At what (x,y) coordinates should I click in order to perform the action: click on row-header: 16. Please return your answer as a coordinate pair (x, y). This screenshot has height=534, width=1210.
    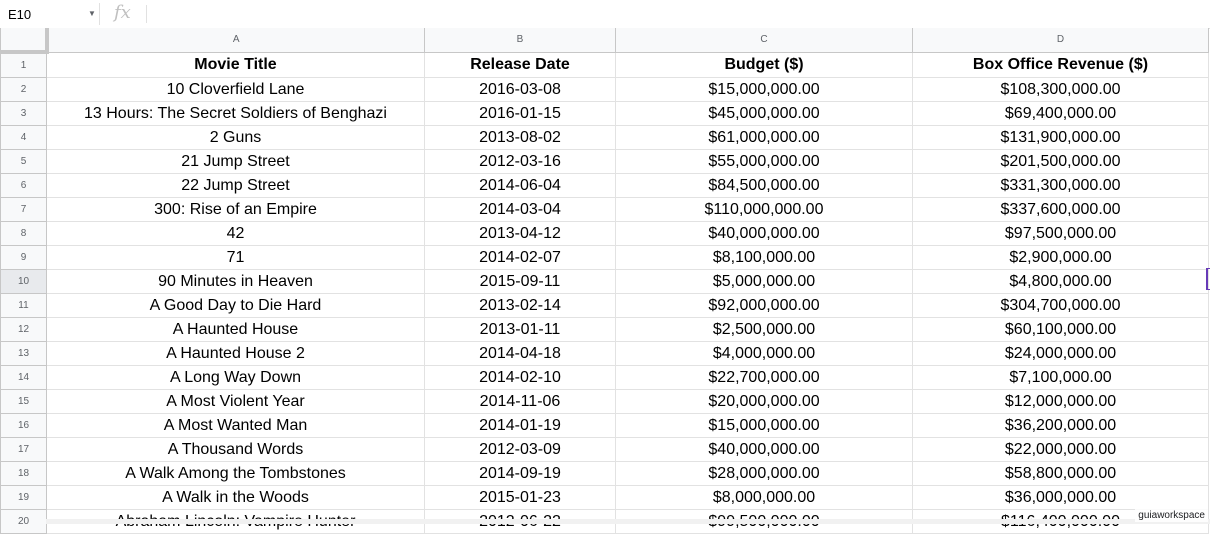
    Looking at the image, I should click on (23, 425).